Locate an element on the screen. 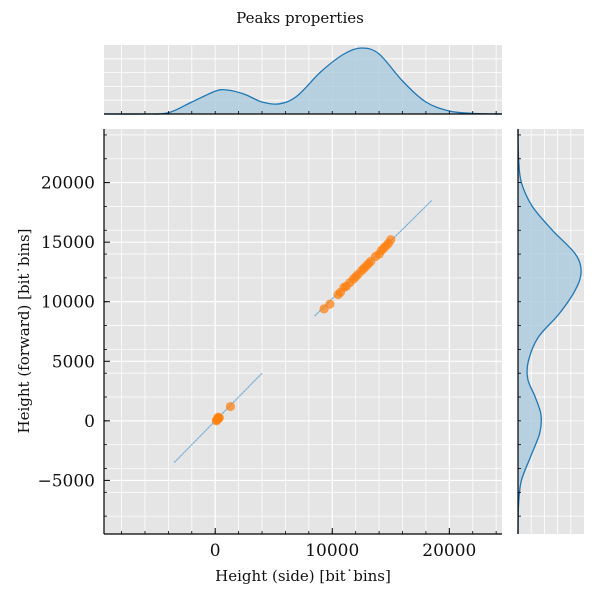 The width and height of the screenshot is (600, 600). right-marginal-kde-line is located at coordinates (549, 331).